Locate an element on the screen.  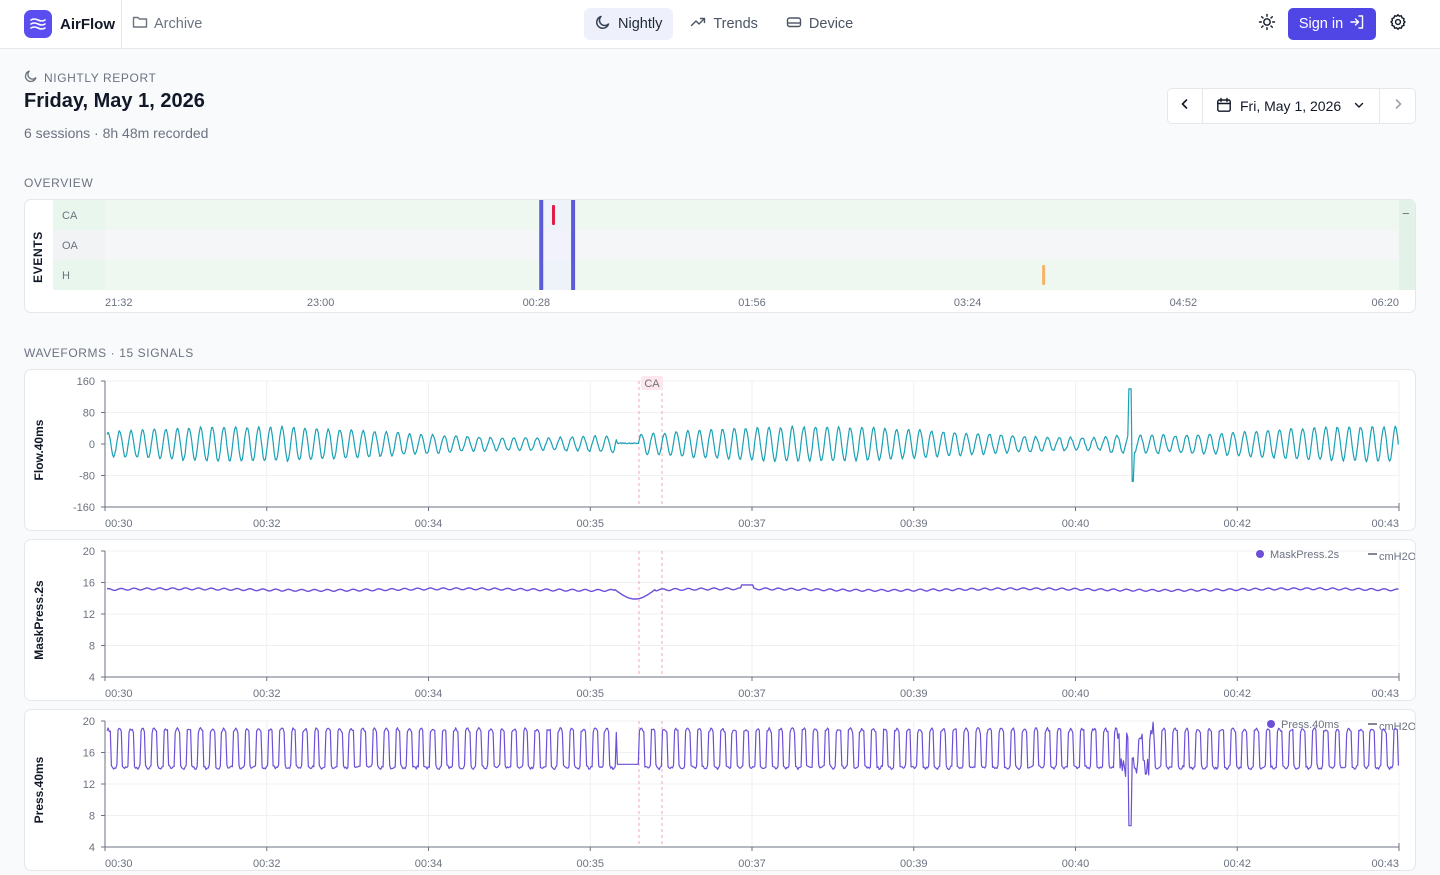
folder-icon is located at coordinates (140, 24).